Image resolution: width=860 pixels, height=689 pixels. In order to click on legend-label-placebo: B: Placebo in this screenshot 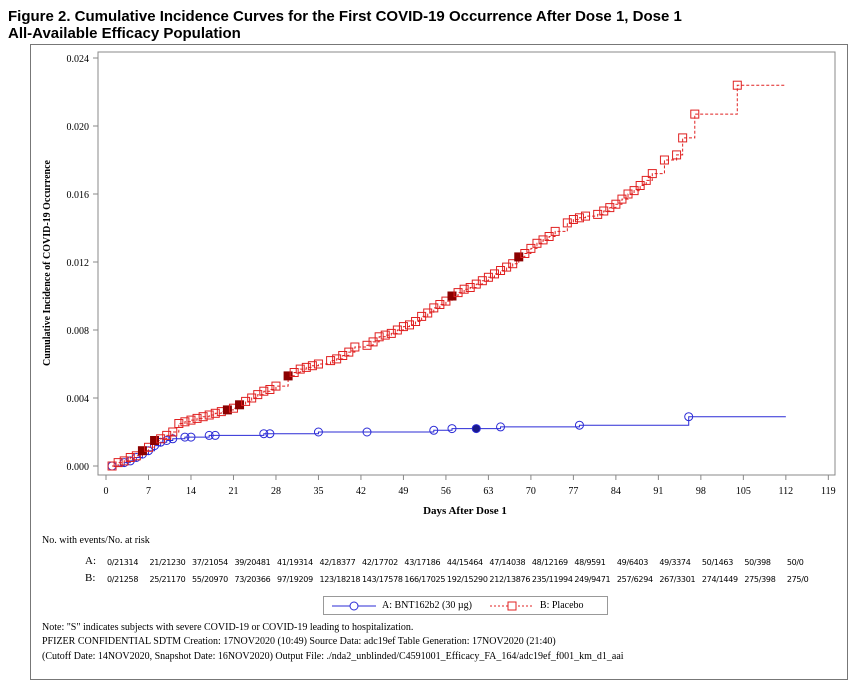, I will do `click(561, 605)`.